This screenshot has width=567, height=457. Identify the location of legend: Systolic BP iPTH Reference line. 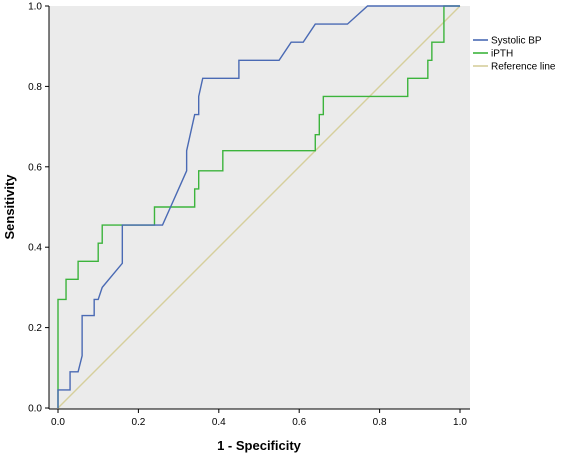
(514, 54).